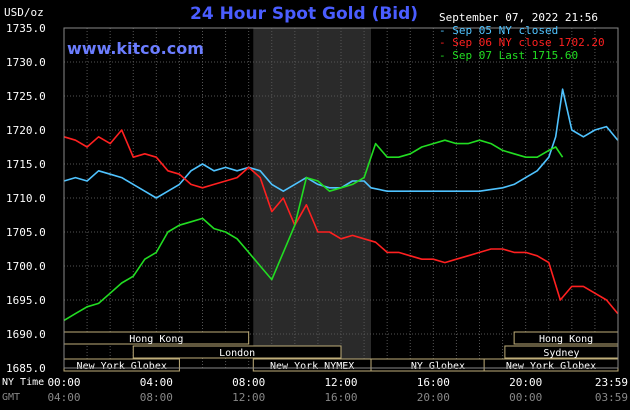 This screenshot has height=410, width=630. Describe the element at coordinates (312, 366) in the screenshot. I see `market-label: New York NYMEX` at that location.